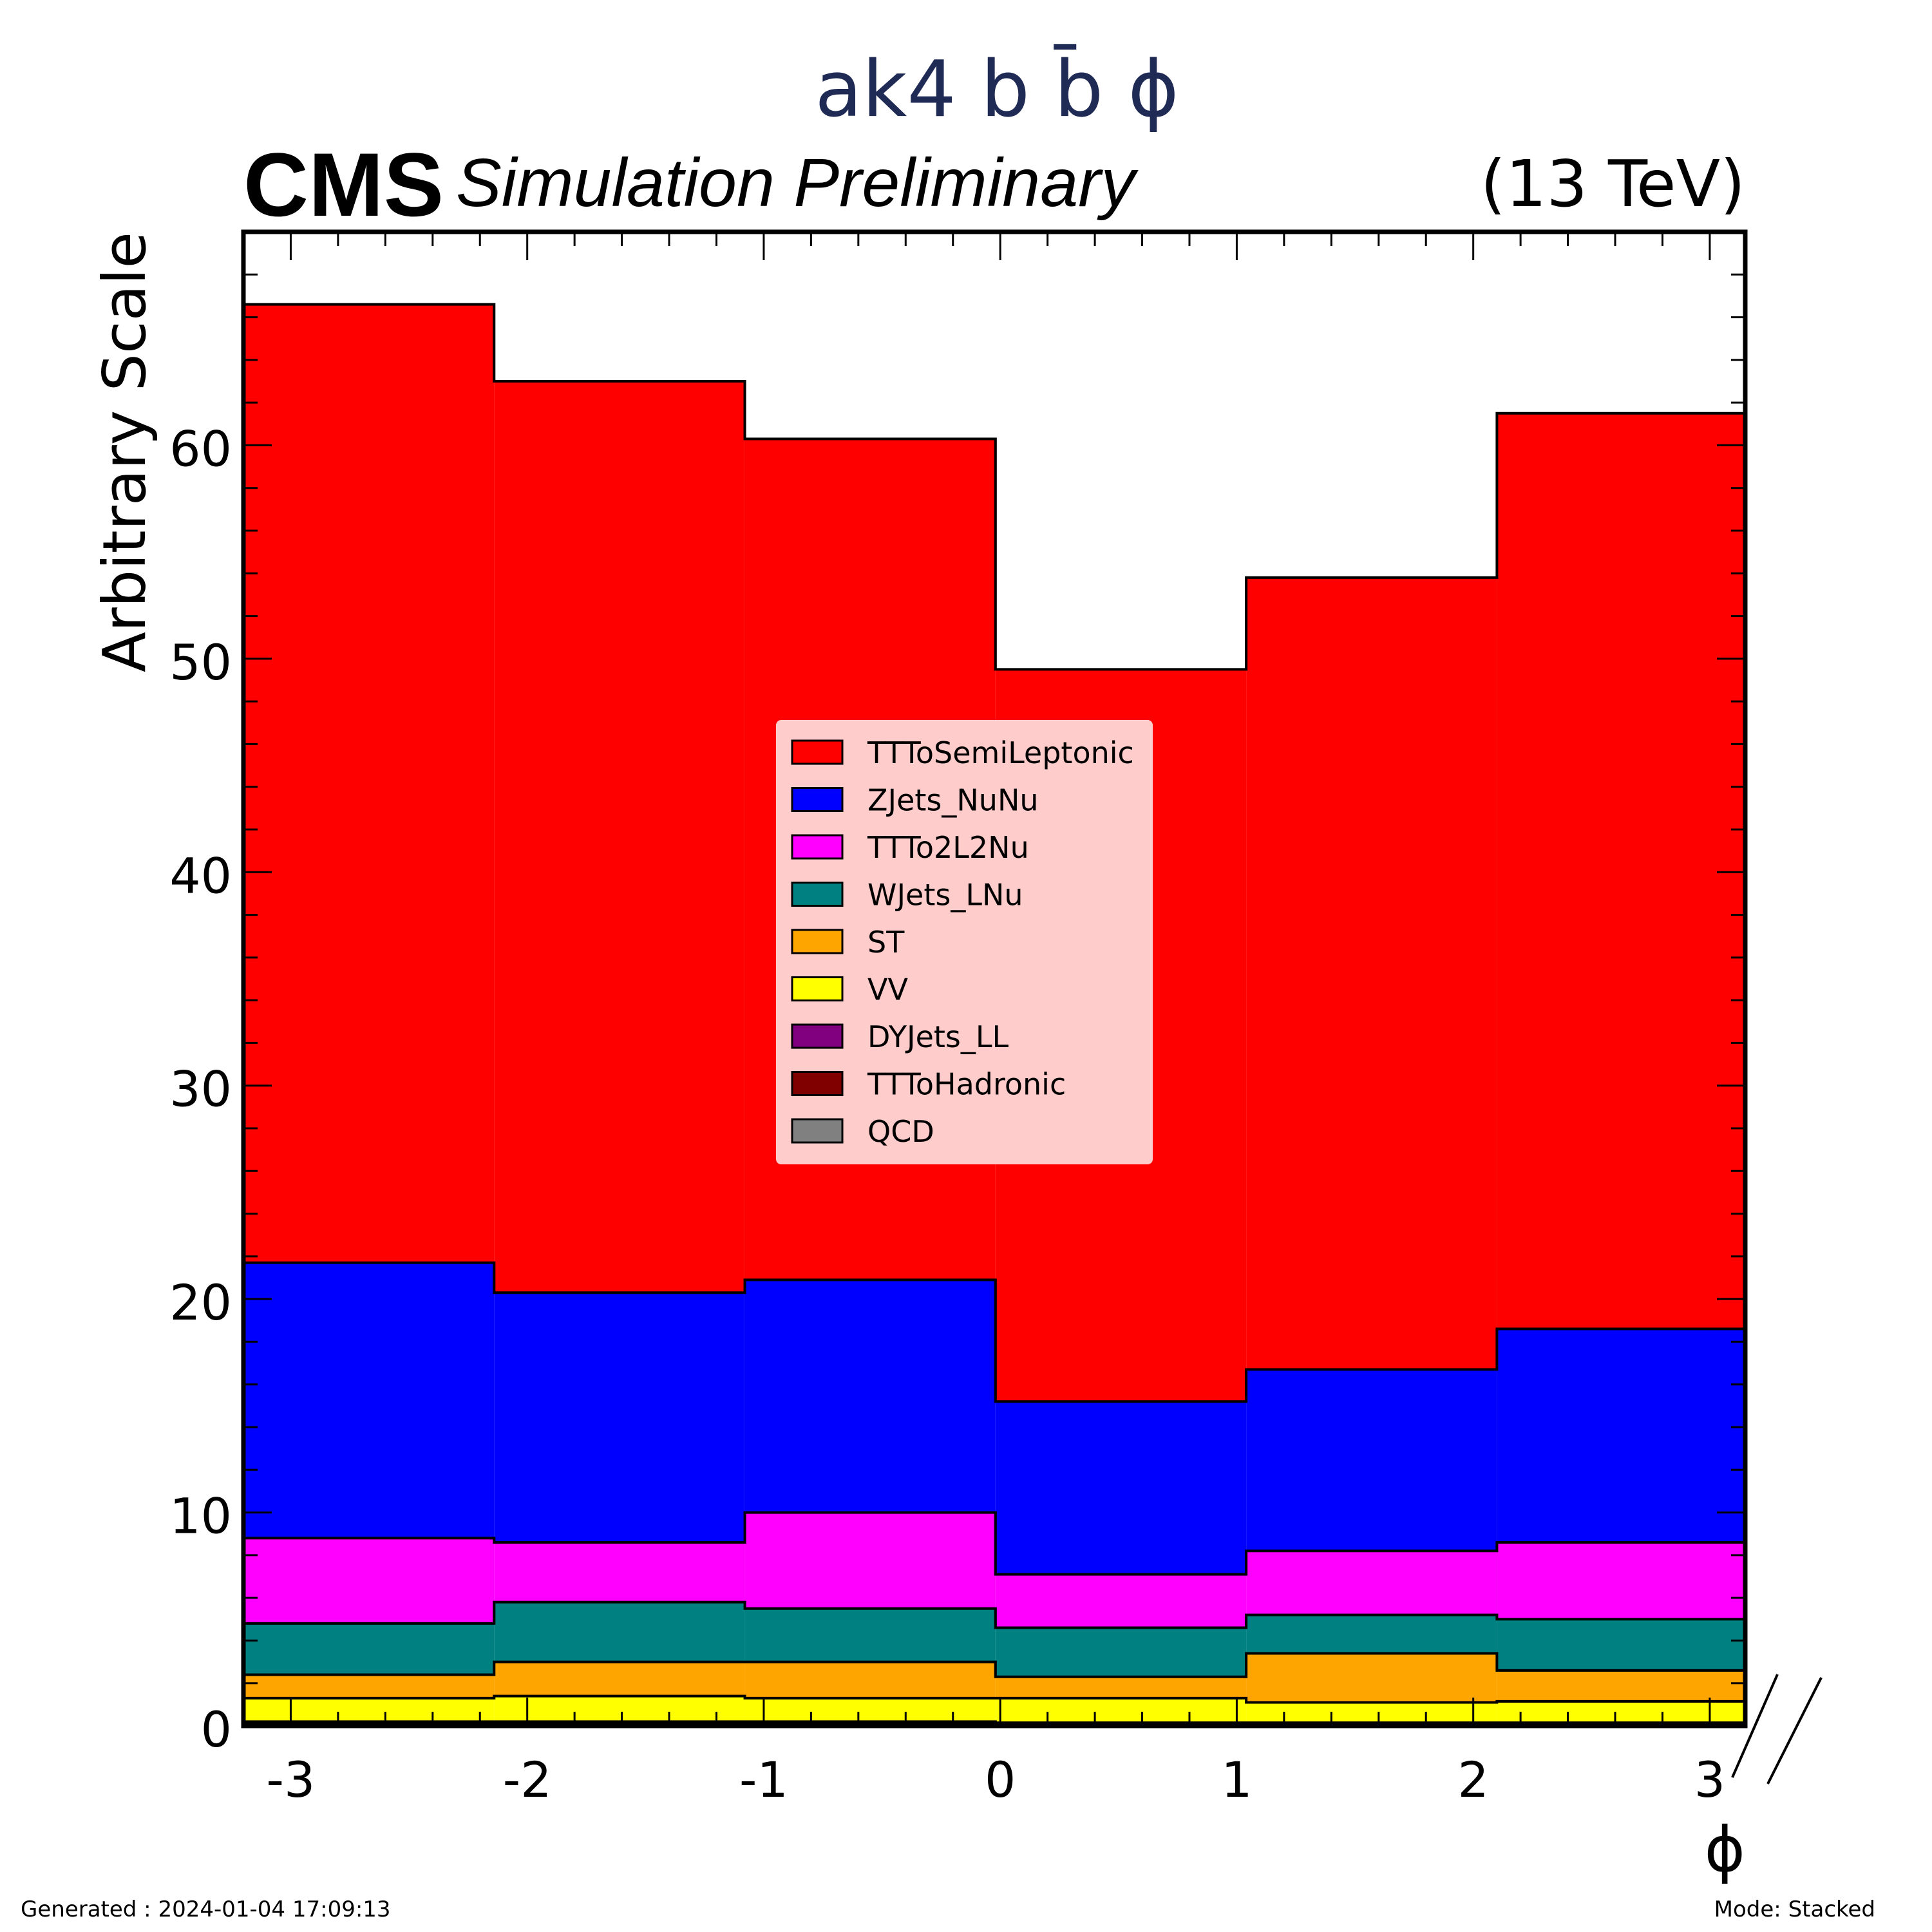 This screenshot has height=1932, width=1932. Describe the element at coordinates (200, 662) in the screenshot. I see `y-tick-label: 50` at that location.